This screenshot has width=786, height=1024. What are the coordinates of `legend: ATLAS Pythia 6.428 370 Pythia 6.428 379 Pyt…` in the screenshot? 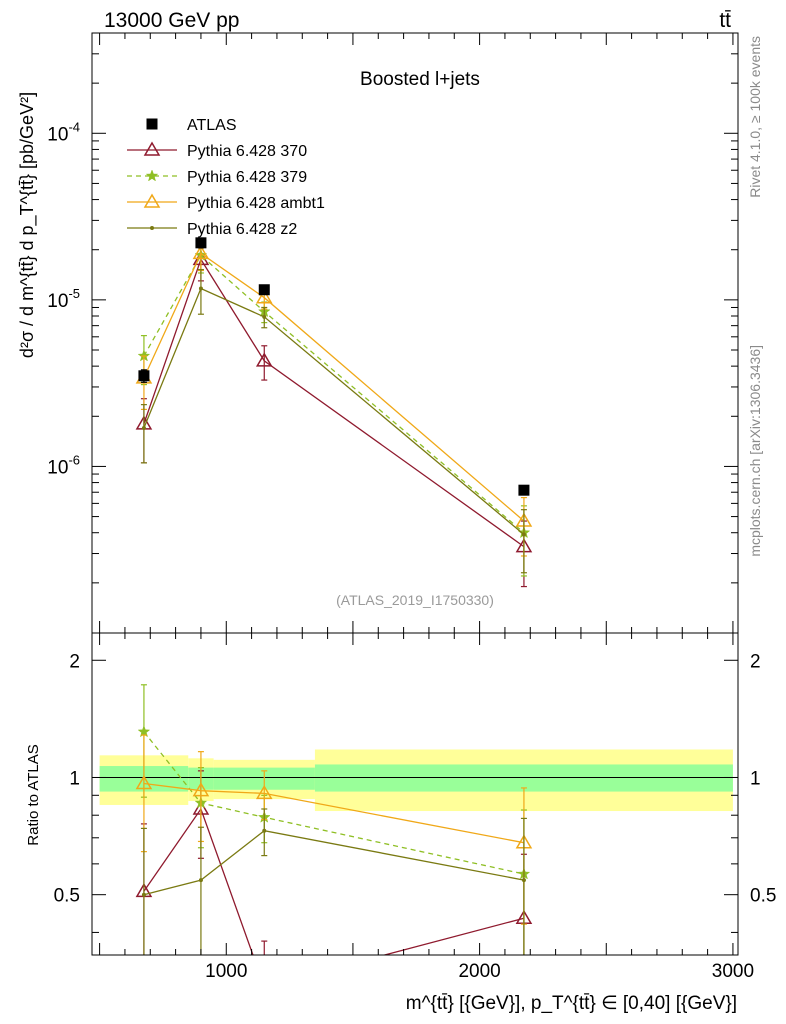 It's located at (226, 177).